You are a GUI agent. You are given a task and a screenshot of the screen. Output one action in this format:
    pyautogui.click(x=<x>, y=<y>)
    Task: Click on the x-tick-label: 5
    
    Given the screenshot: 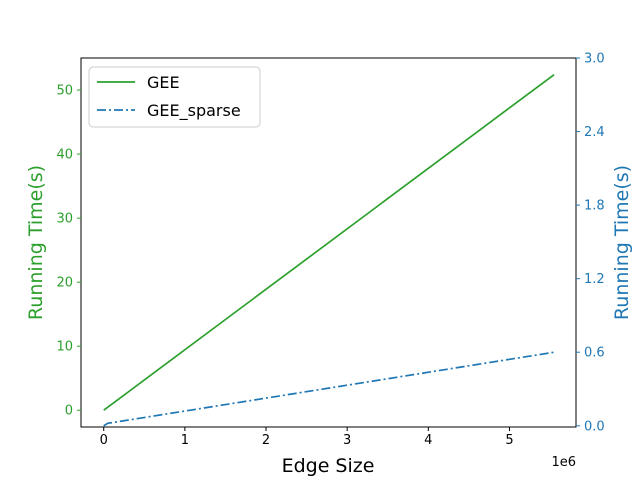 What is the action you would take?
    pyautogui.click(x=509, y=440)
    